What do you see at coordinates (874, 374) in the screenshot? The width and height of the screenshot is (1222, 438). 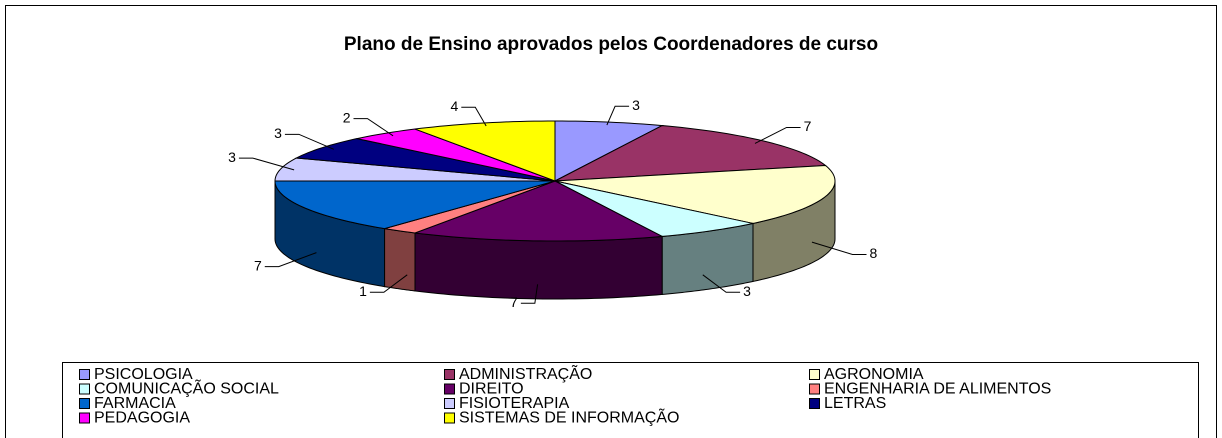 I see `legend-label: AGRONOMIA` at bounding box center [874, 374].